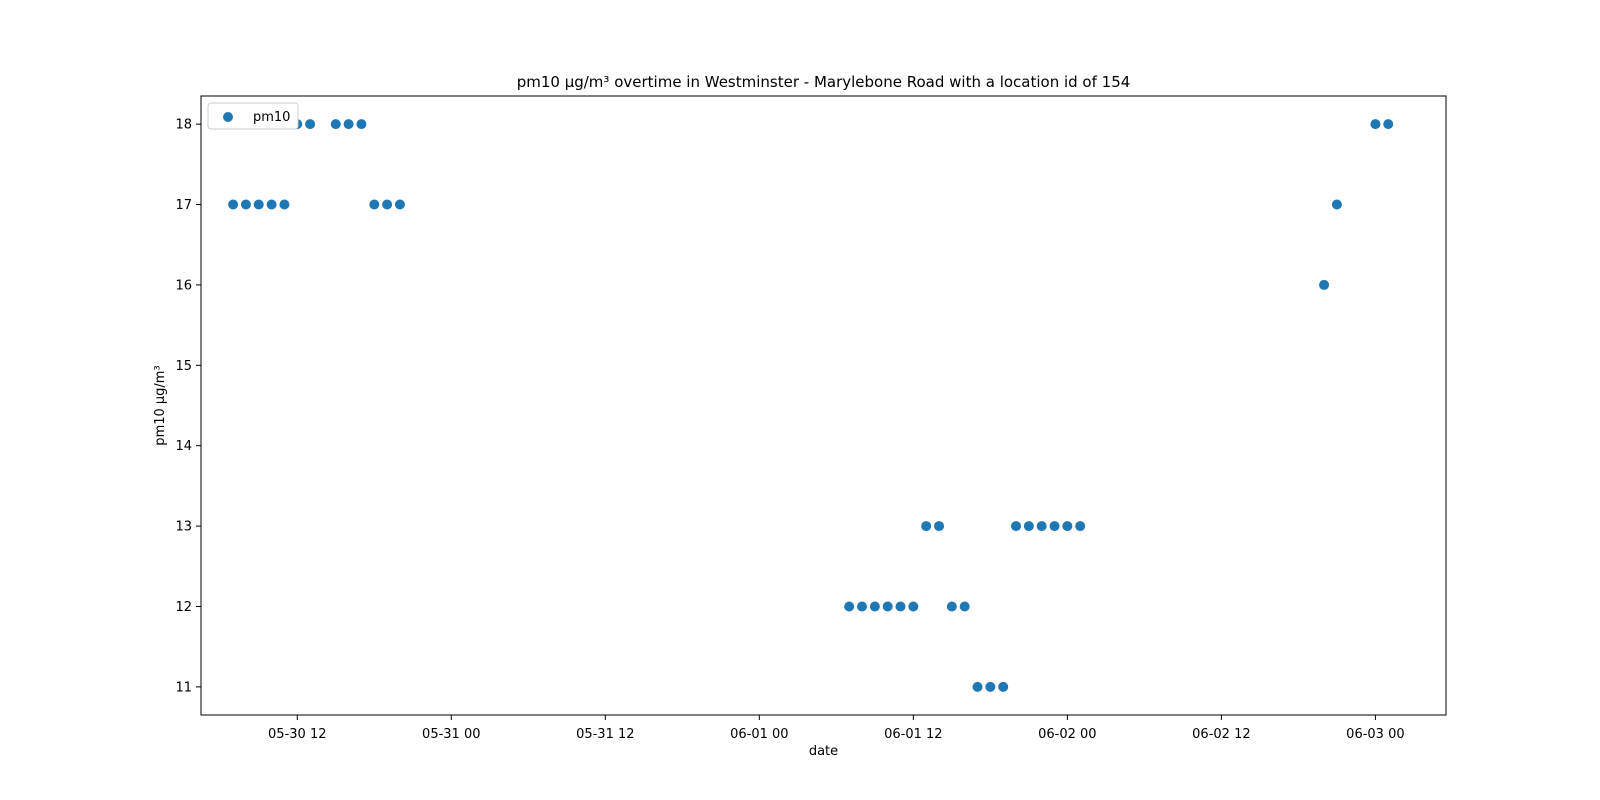 This screenshot has height=800, width=1600. Describe the element at coordinates (183, 366) in the screenshot. I see `y-tick-label: 15` at that location.